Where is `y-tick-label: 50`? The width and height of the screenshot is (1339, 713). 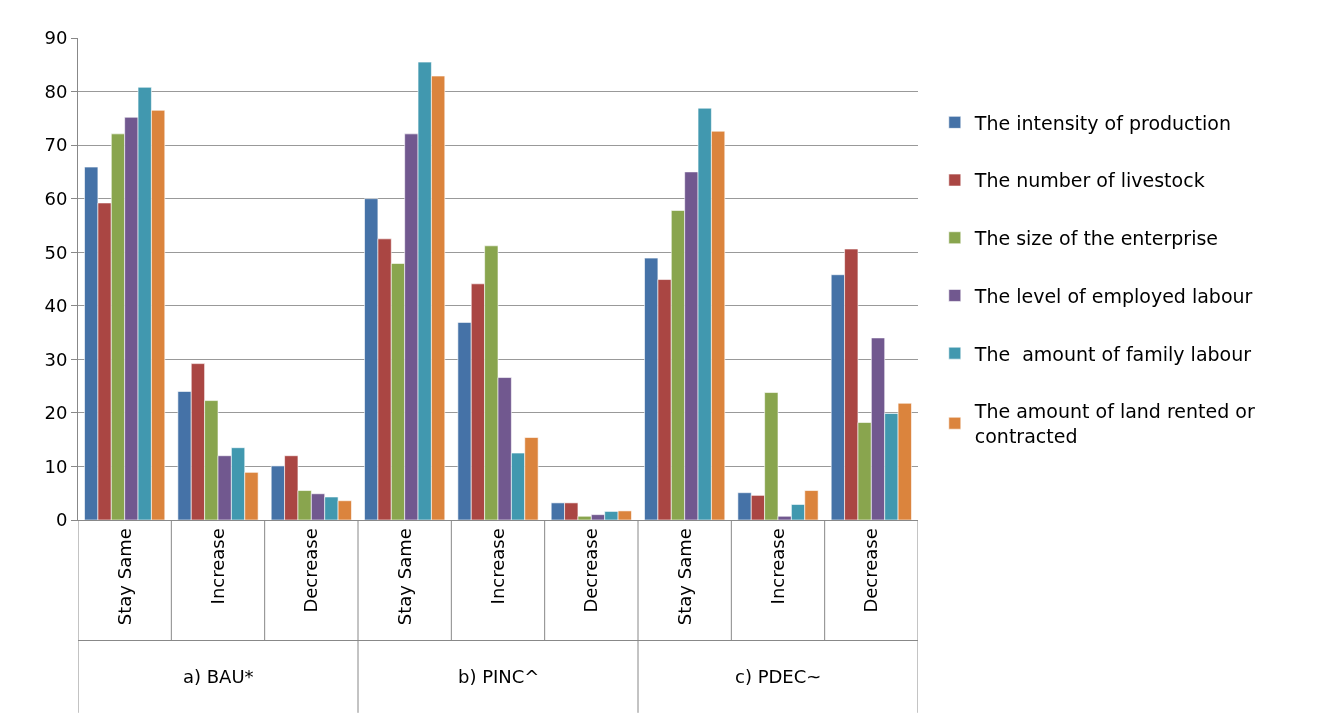 y-tick-label: 50 is located at coordinates (56, 252).